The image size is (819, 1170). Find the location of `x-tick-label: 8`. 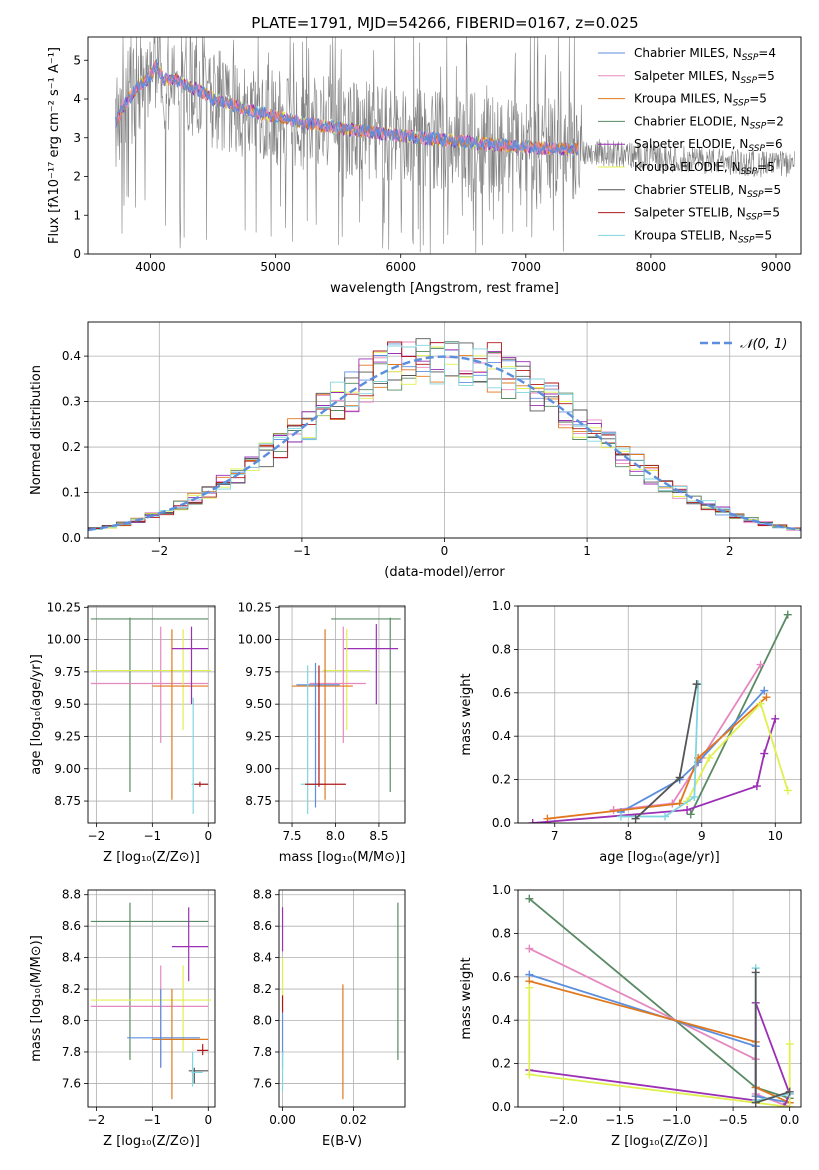

x-tick-label: 8 is located at coordinates (628, 836).